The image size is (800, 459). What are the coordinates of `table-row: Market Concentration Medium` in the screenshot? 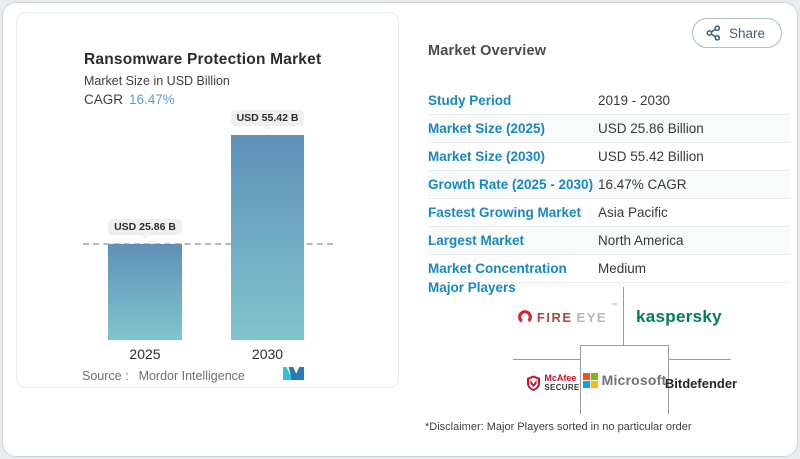 It's located at (609, 269).